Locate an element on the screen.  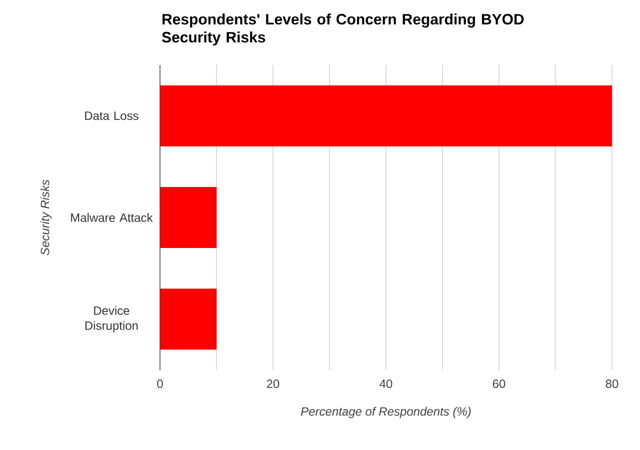
x-tick-label: 60 is located at coordinates (499, 384).